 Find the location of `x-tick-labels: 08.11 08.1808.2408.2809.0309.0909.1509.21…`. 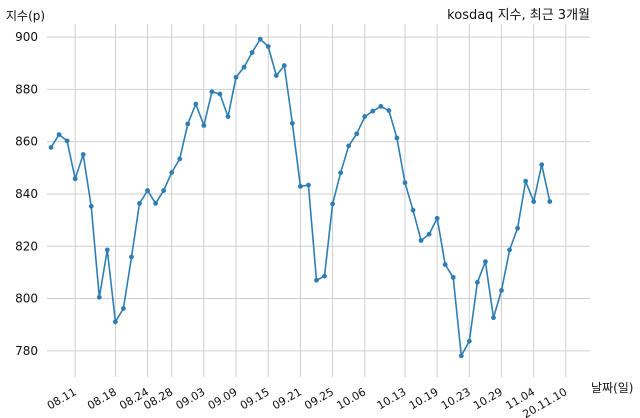

x-tick-labels: 08.11 08.1808.2408.2809.0309.0909.1509.21… is located at coordinates (307, 401).